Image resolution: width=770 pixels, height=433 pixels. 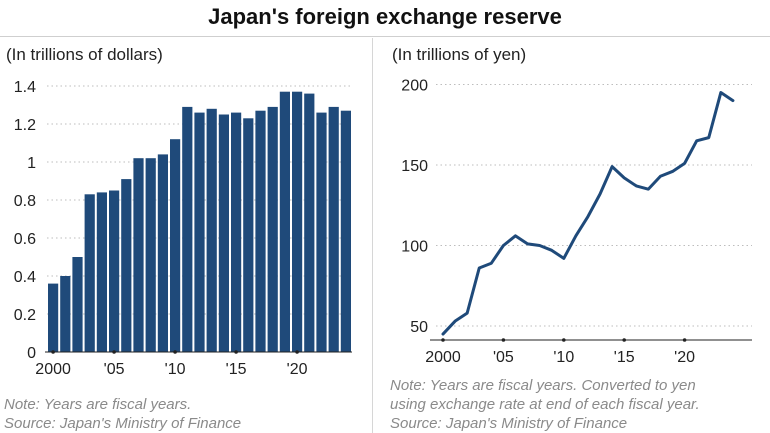 I want to click on y-tick-label: 0, so click(x=31, y=353).